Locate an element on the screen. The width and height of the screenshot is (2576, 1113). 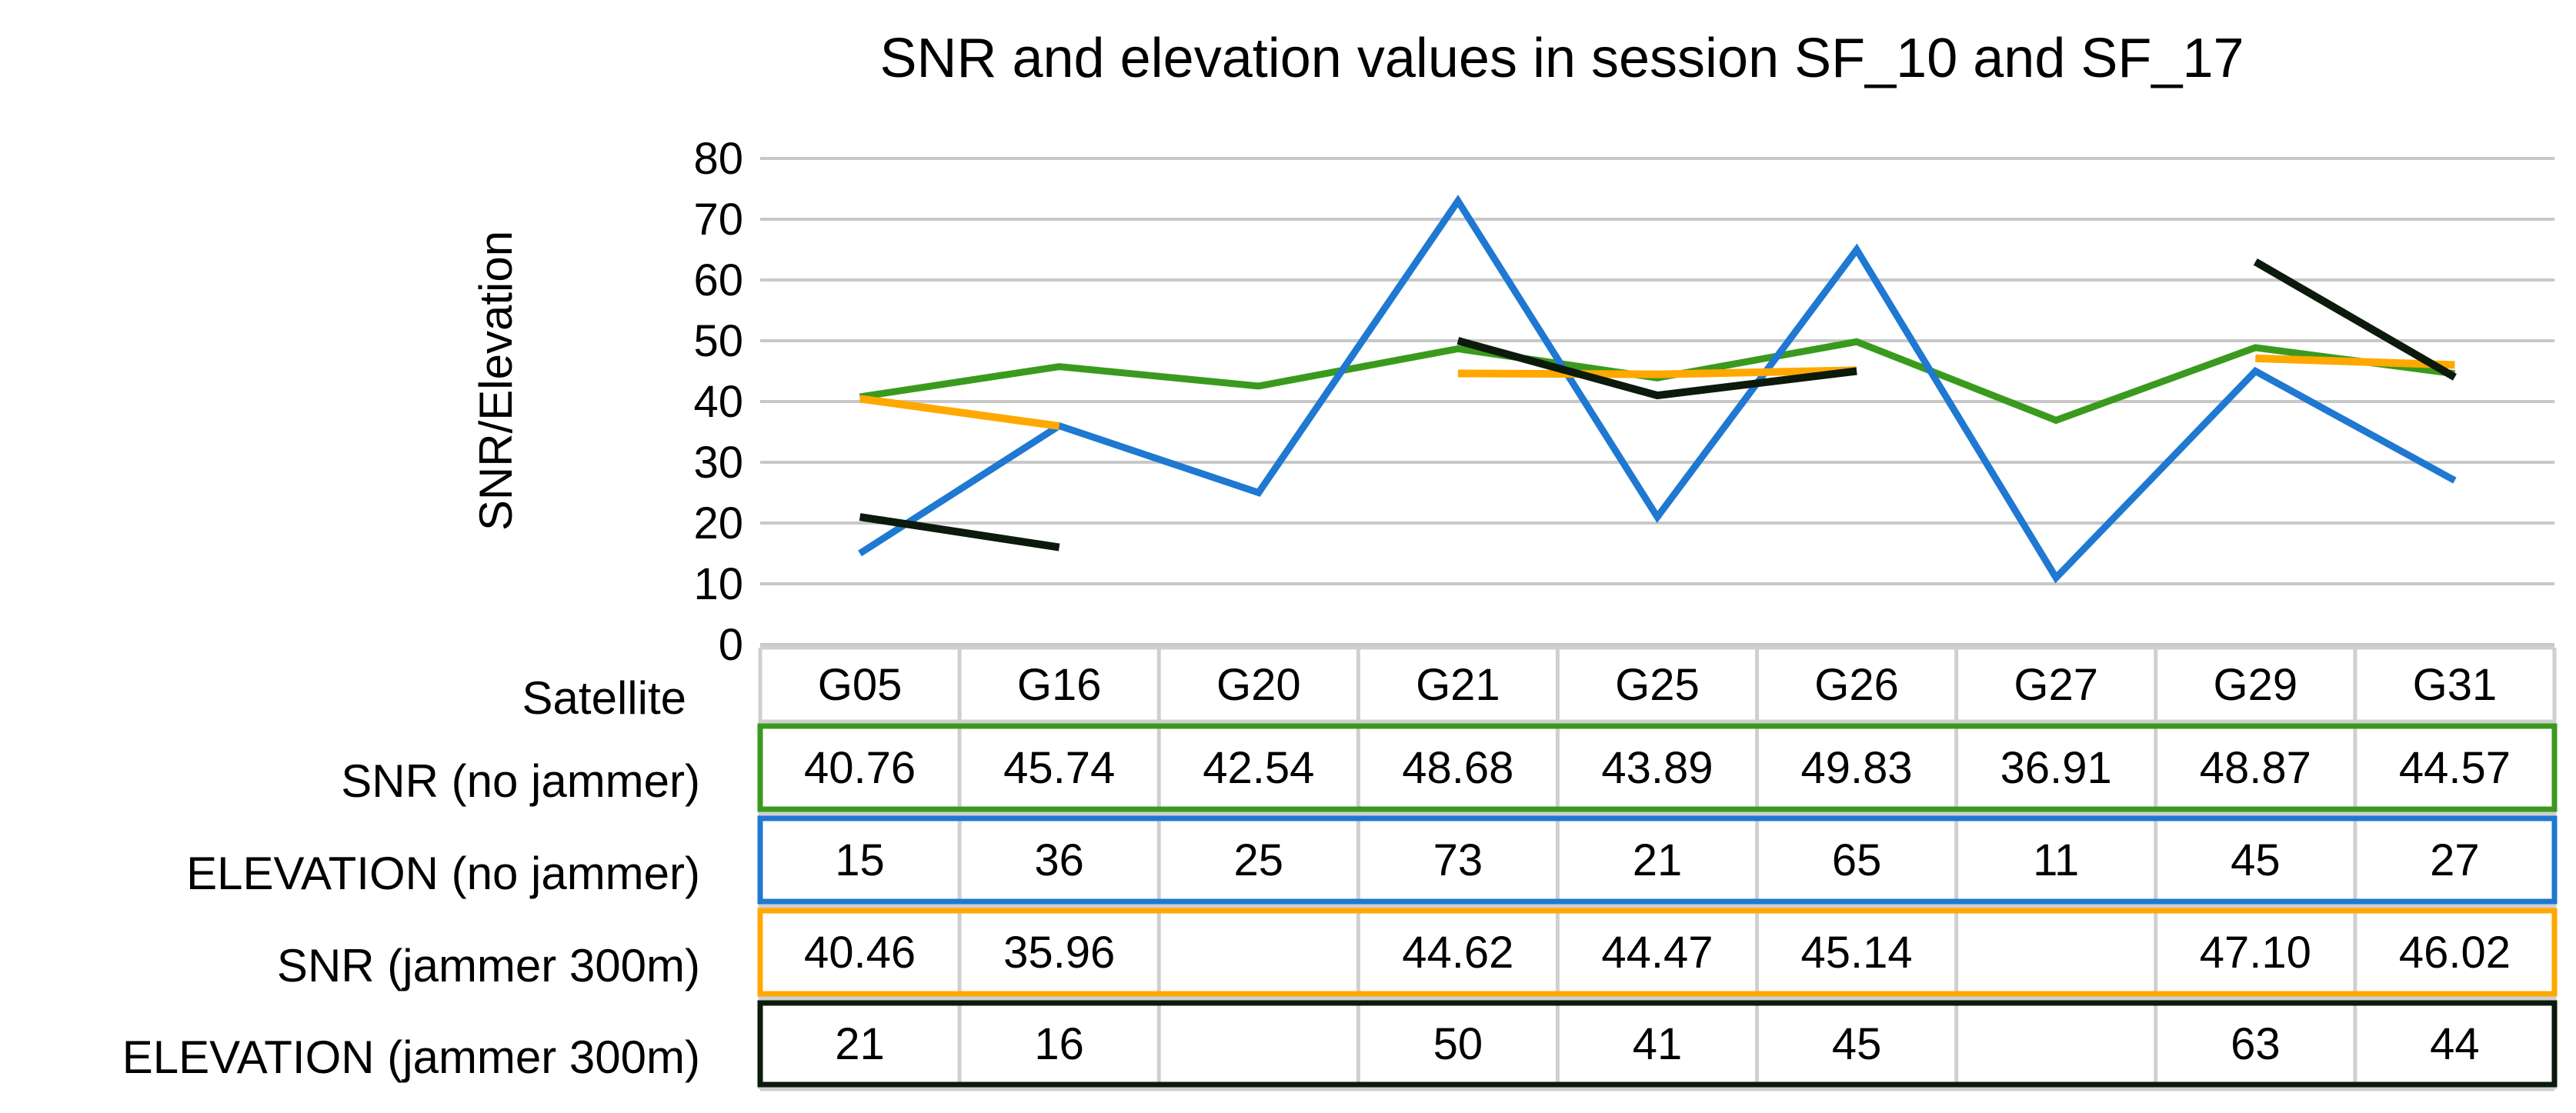
data-label: 44.62 is located at coordinates (1458, 953).